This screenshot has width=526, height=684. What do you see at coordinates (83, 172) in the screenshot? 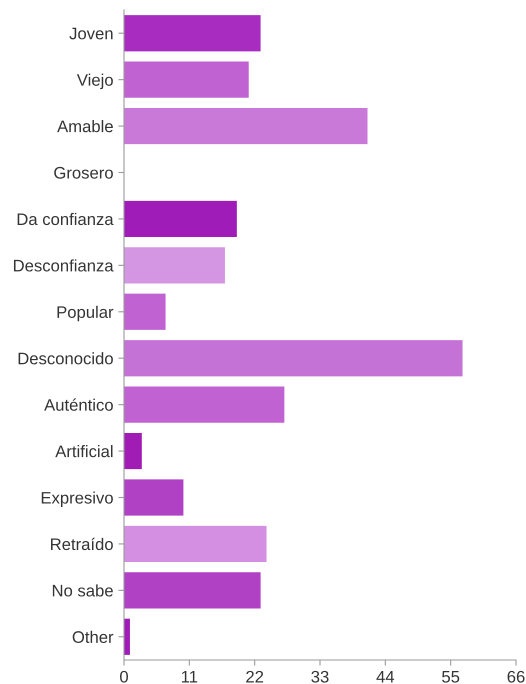
I see `y-tick-label: Grosero` at bounding box center [83, 172].